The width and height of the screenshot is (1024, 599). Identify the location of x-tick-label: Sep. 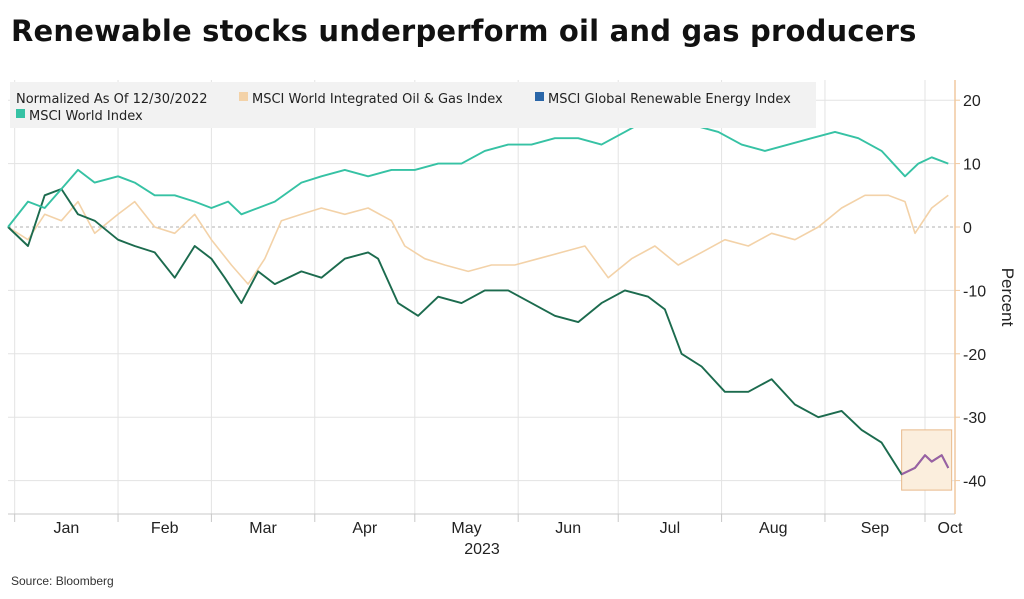
(875, 528).